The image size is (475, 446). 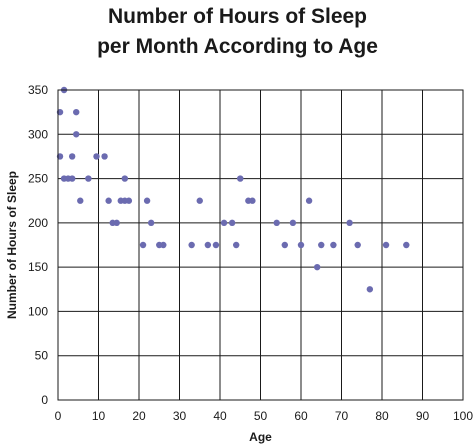 I want to click on x-tick-label: 0, so click(x=58, y=416).